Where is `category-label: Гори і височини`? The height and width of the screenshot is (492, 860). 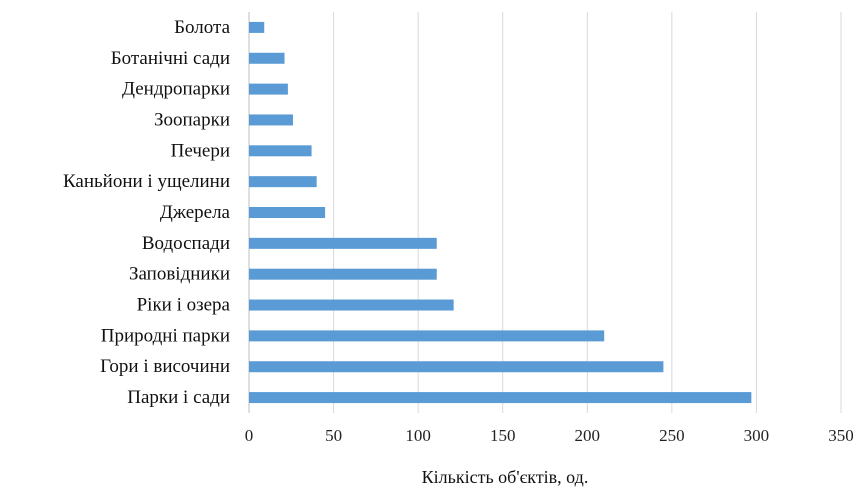
category-label: Гори і височини is located at coordinates (165, 366).